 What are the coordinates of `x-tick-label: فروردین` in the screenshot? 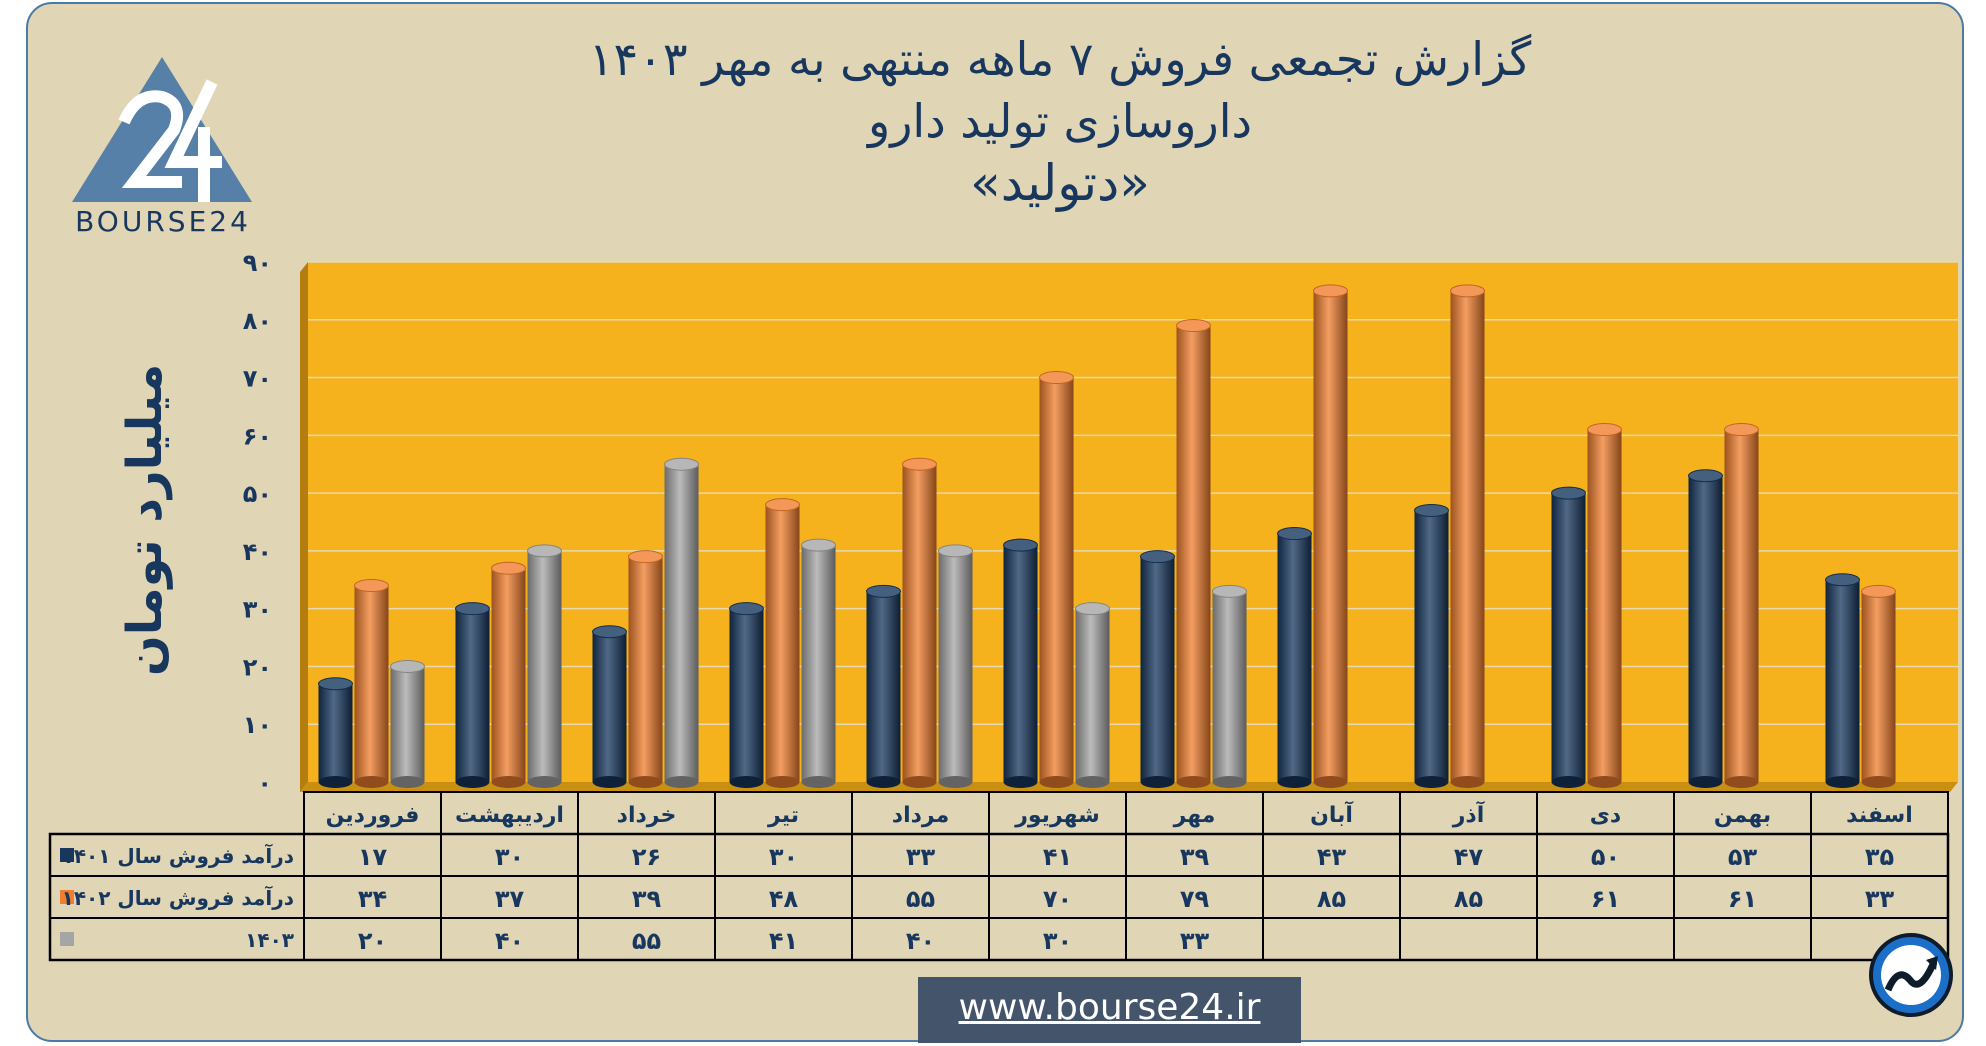 It's located at (373, 815).